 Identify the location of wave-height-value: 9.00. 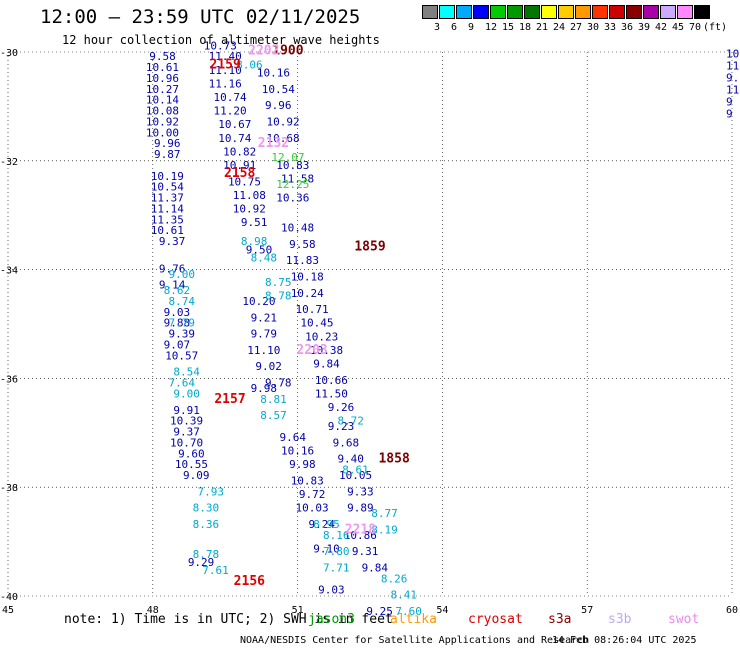
(186, 393).